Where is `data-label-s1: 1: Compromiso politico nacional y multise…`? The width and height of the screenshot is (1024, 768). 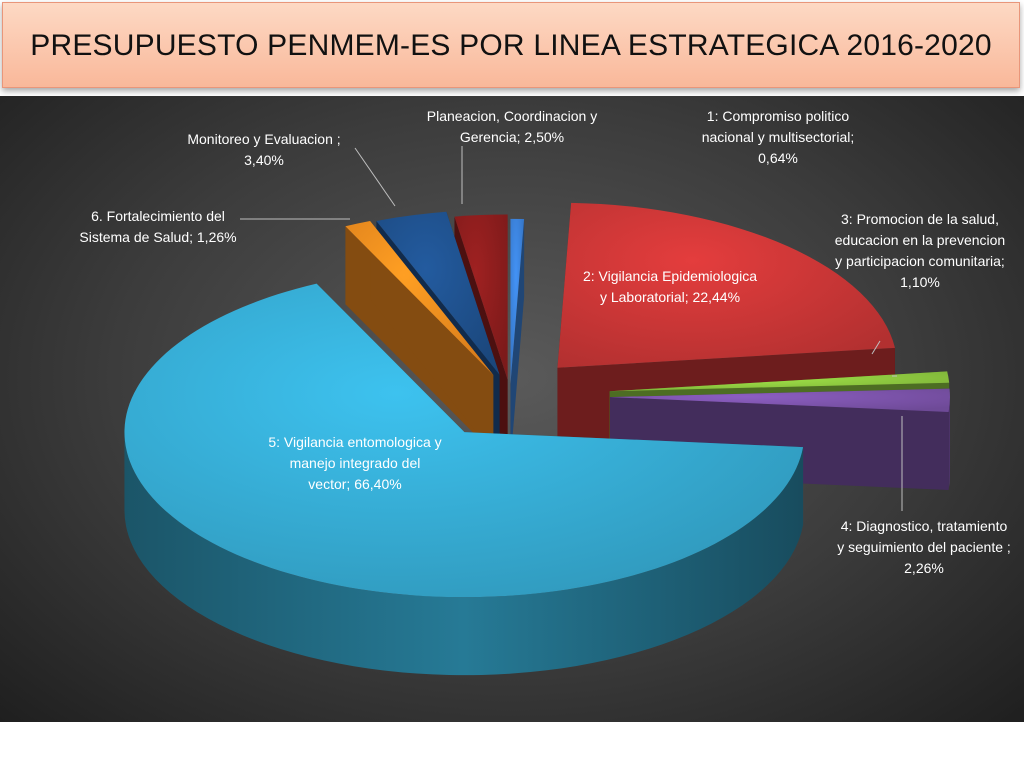 data-label-s1: 1: Compromiso politico nacional y multise… is located at coordinates (778, 137).